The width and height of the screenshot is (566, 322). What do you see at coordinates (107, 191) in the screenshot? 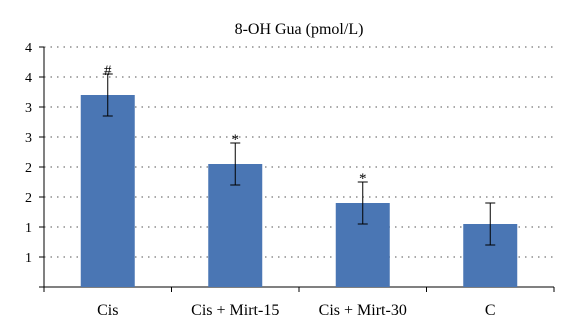
I see `bar` at bounding box center [107, 191].